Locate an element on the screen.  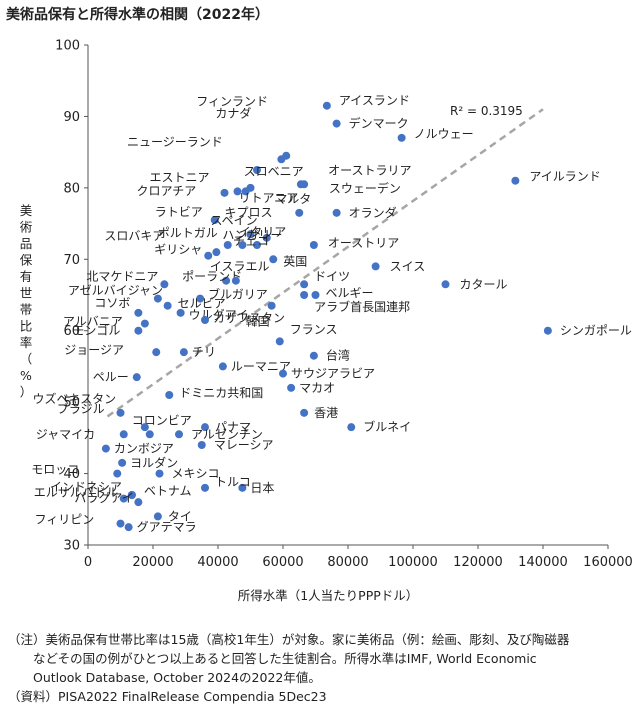
data-point-label: パラグアイ is located at coordinates (103, 498).